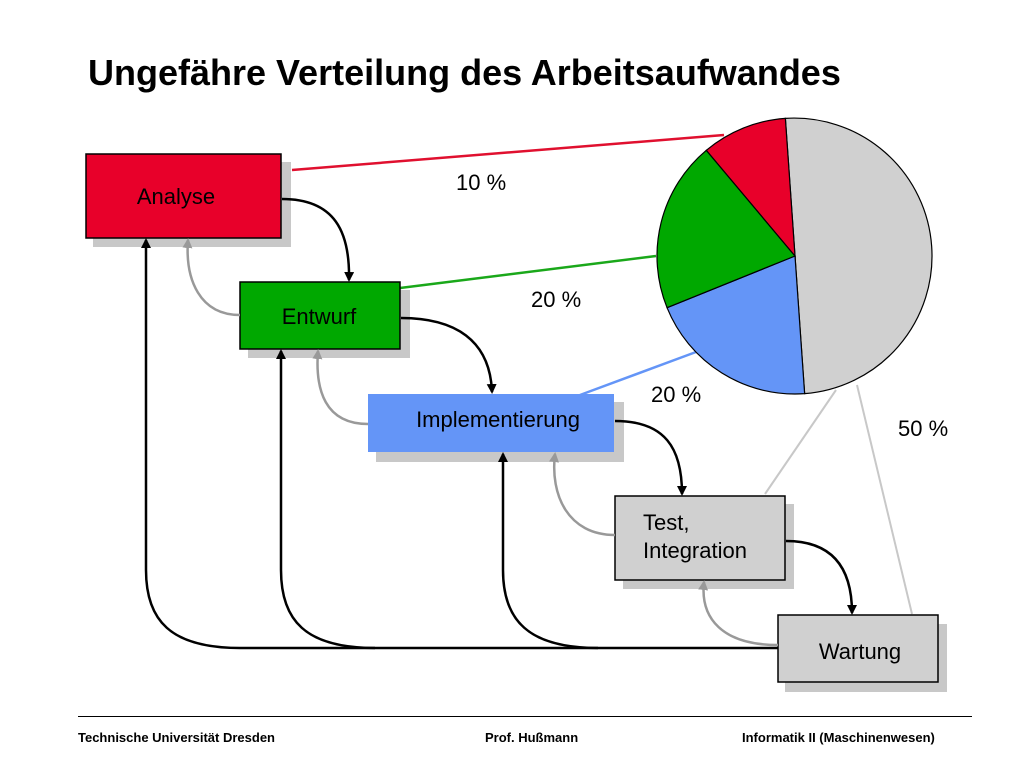 This screenshot has height=768, width=1024. I want to click on pie-slice-implementierung, so click(736, 325).